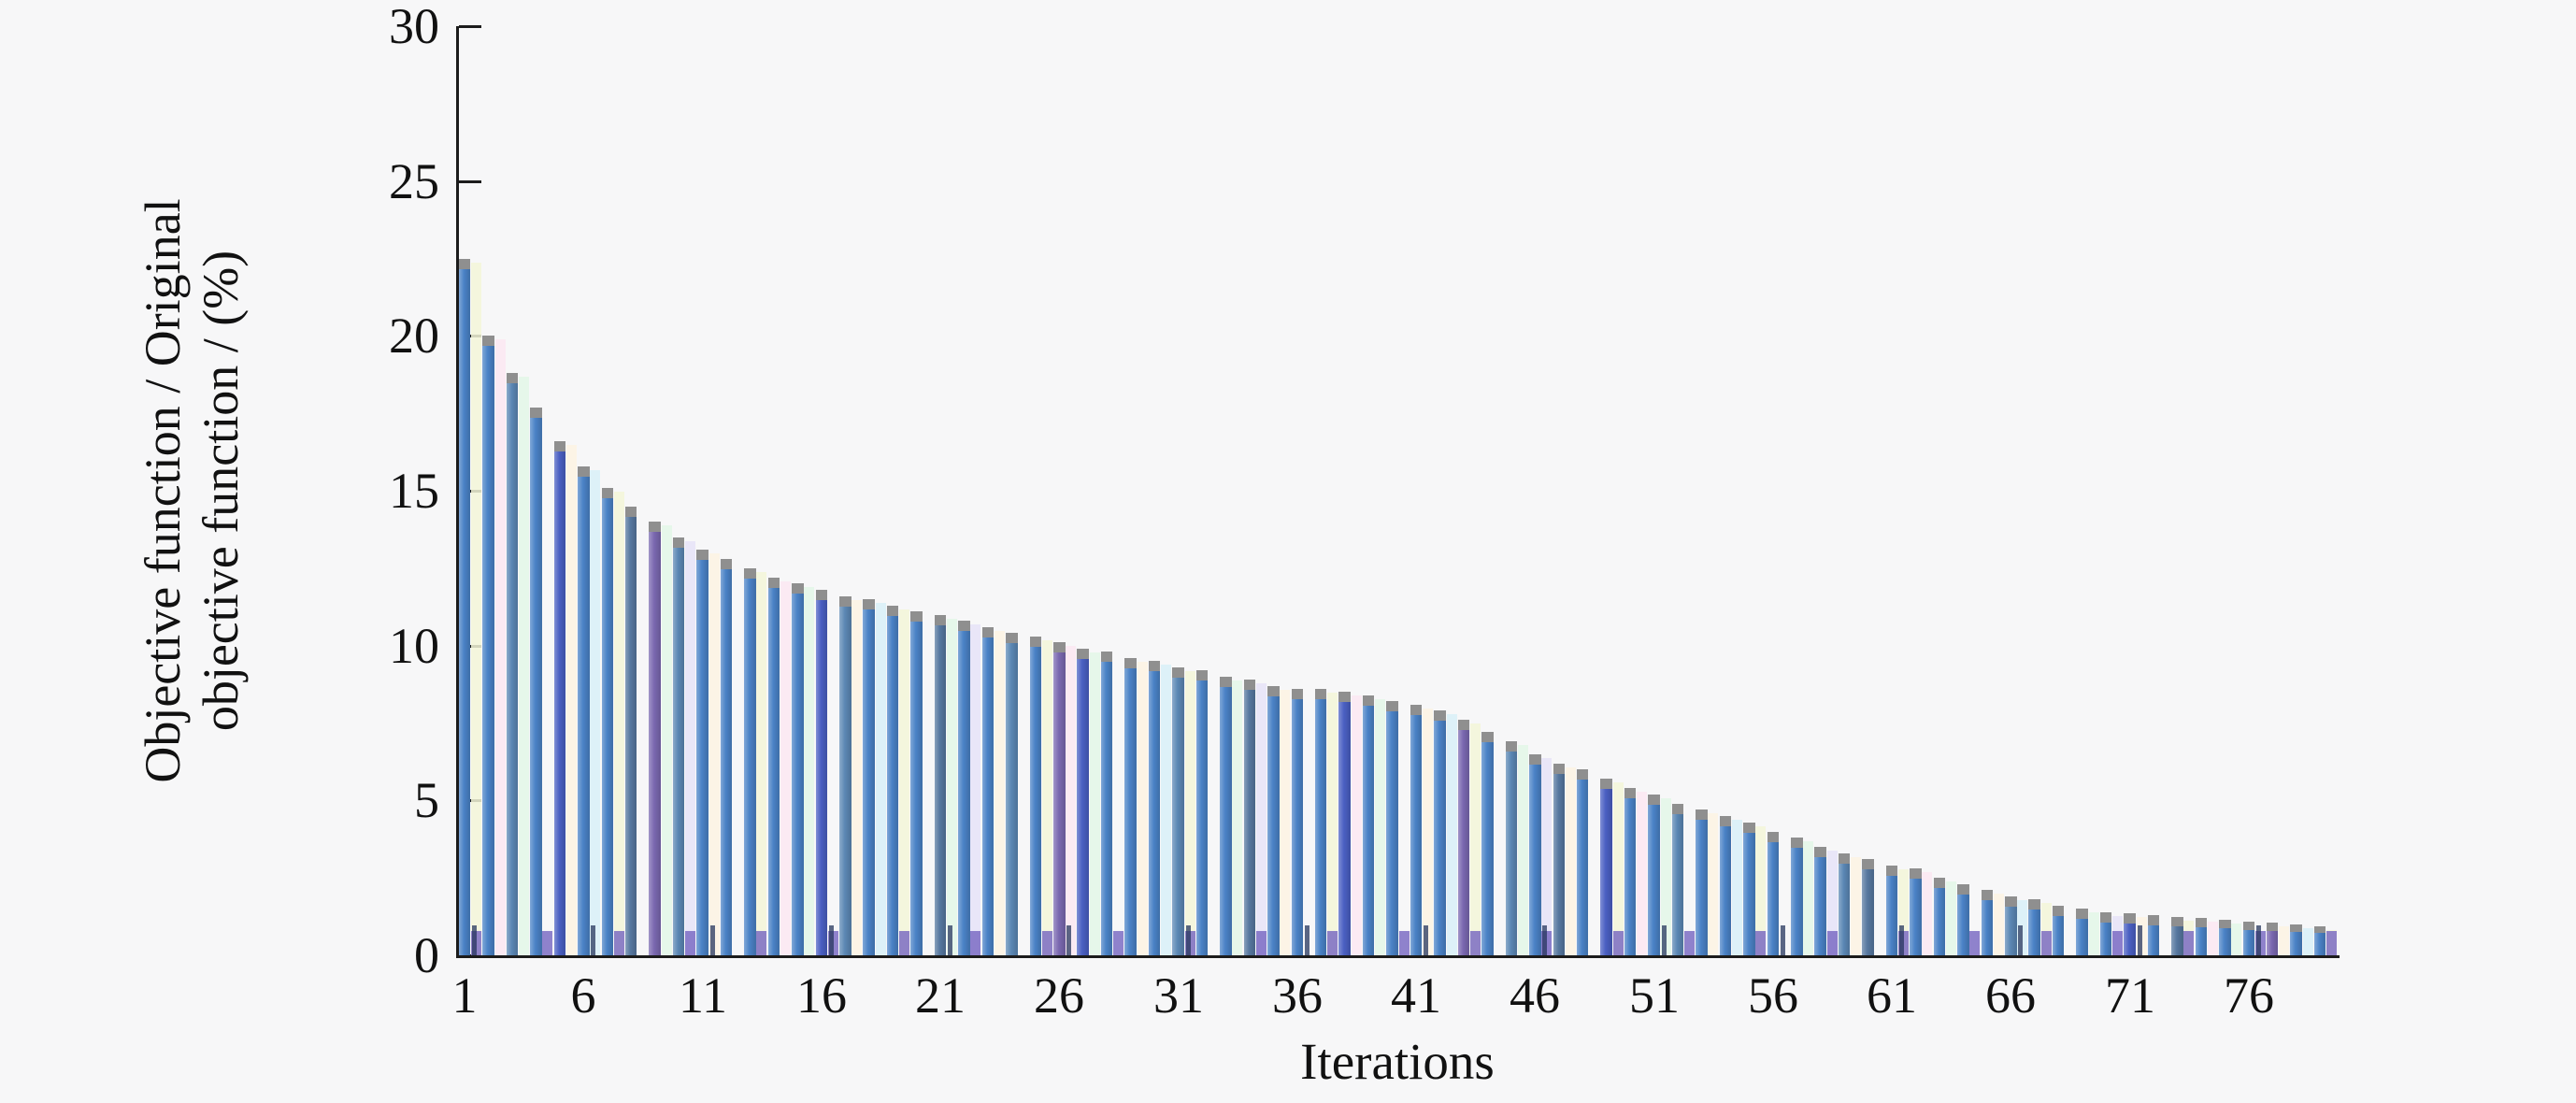 Image resolution: width=2576 pixels, height=1103 pixels. Describe the element at coordinates (1773, 995) in the screenshot. I see `x-tick-label: 56` at that location.